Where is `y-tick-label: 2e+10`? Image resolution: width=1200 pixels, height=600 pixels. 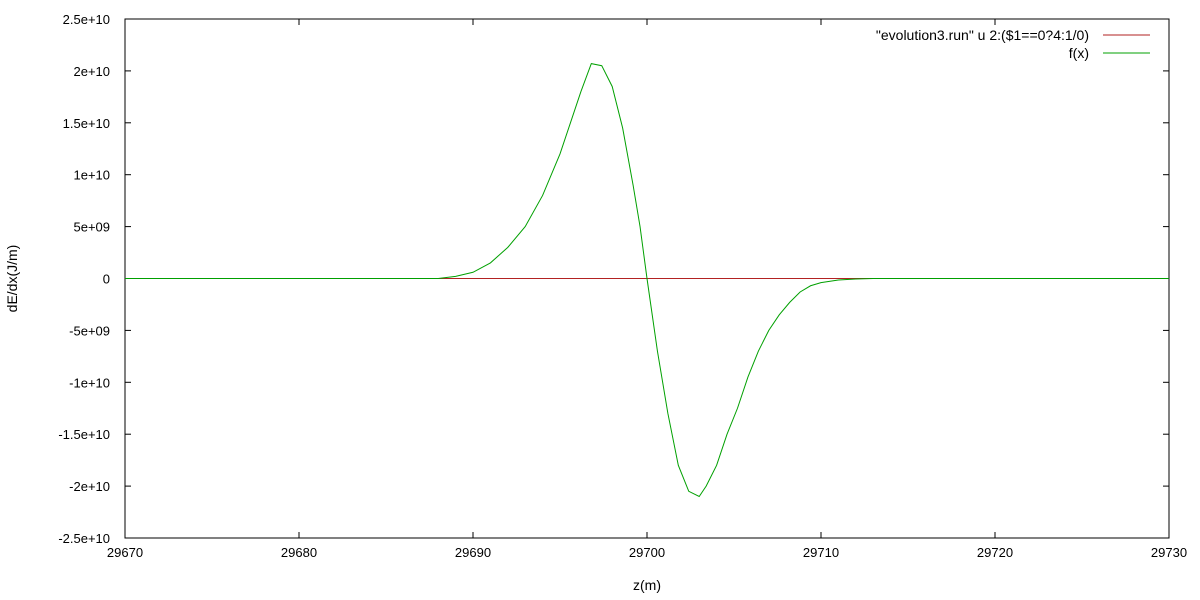 y-tick-label: 2e+10 is located at coordinates (91, 71).